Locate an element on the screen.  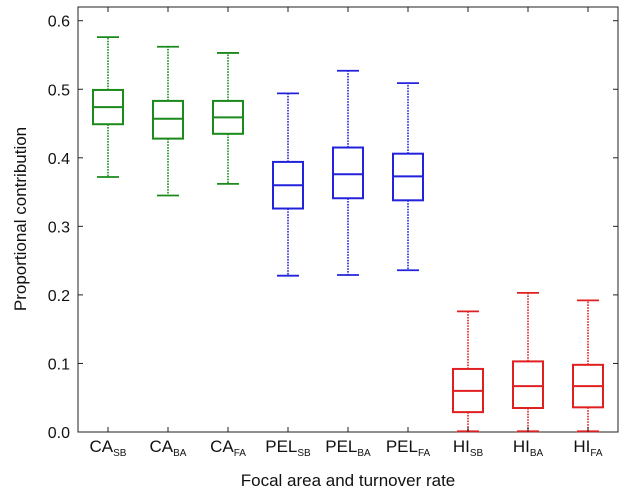
box-pel-ba is located at coordinates (348, 172).